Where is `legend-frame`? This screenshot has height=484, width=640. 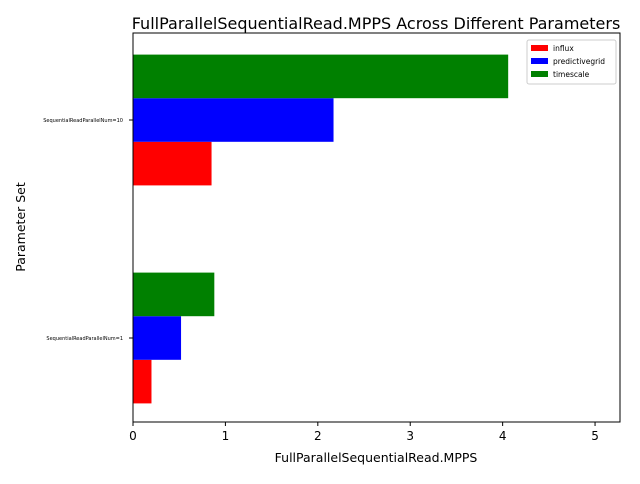 legend-frame is located at coordinates (571, 62).